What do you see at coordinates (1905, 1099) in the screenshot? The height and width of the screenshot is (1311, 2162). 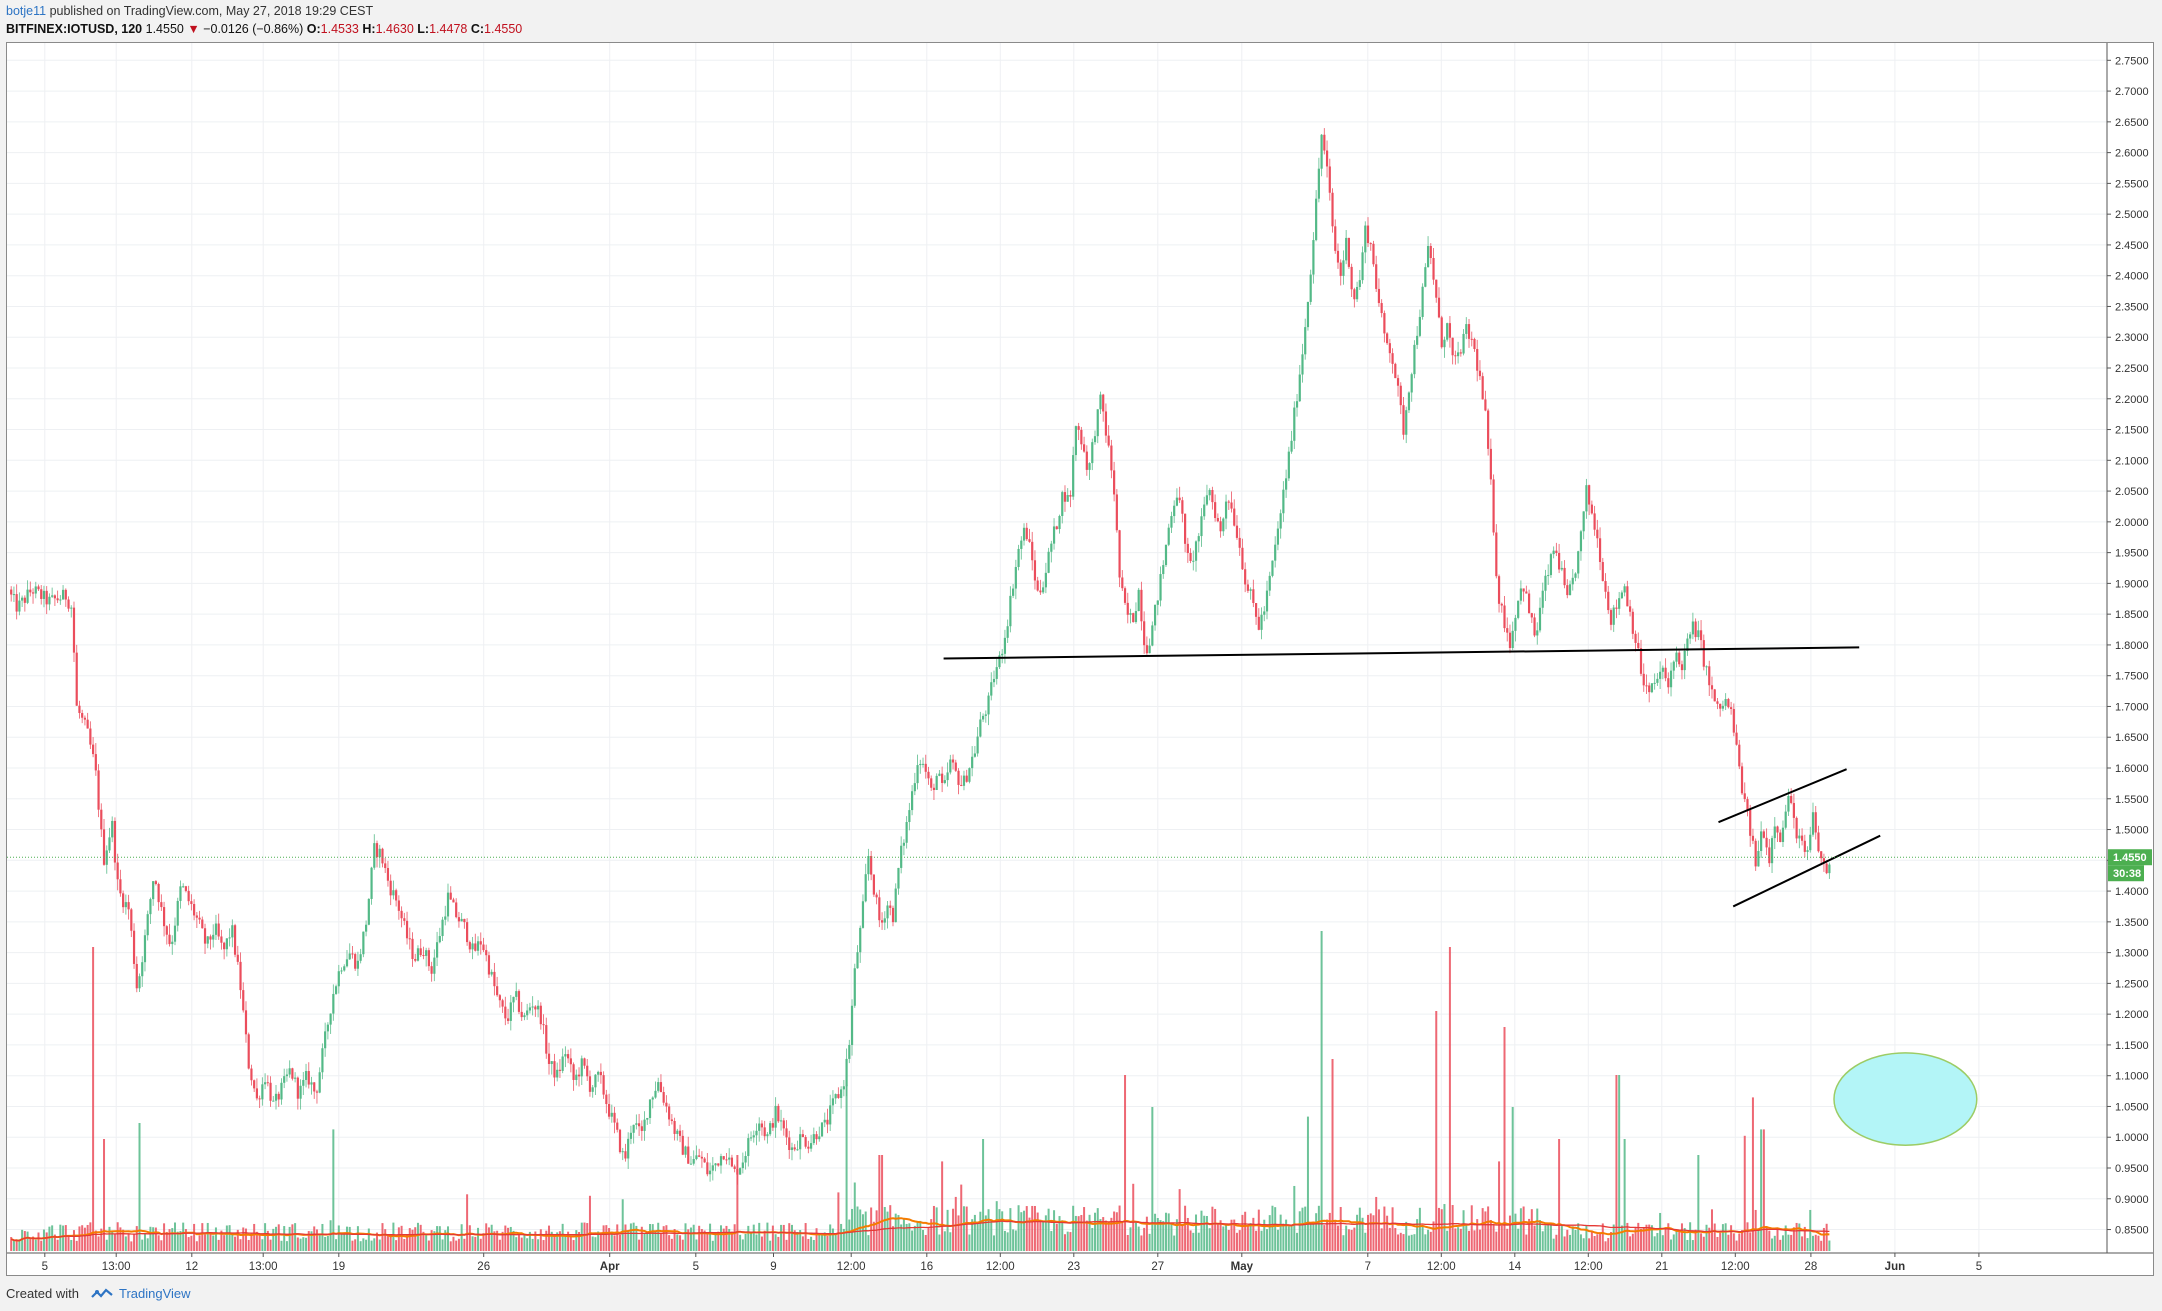 I see `target-ellipse` at bounding box center [1905, 1099].